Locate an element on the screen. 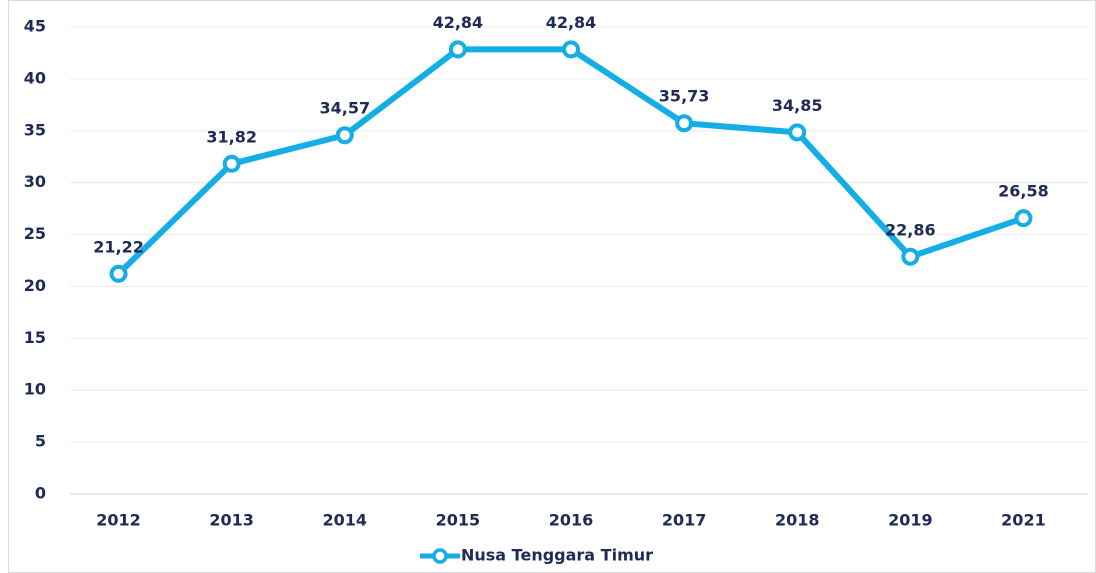 This screenshot has height=573, width=1096. y-tick-label: 30 is located at coordinates (35, 181).